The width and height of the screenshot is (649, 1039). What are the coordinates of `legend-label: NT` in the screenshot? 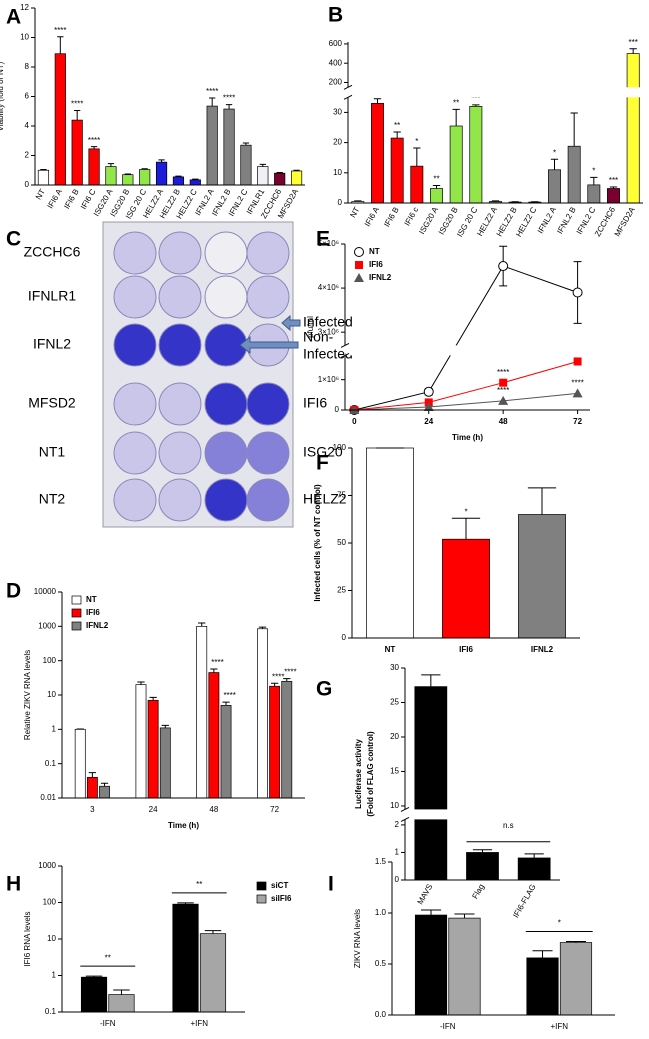 It's located at (91, 599).